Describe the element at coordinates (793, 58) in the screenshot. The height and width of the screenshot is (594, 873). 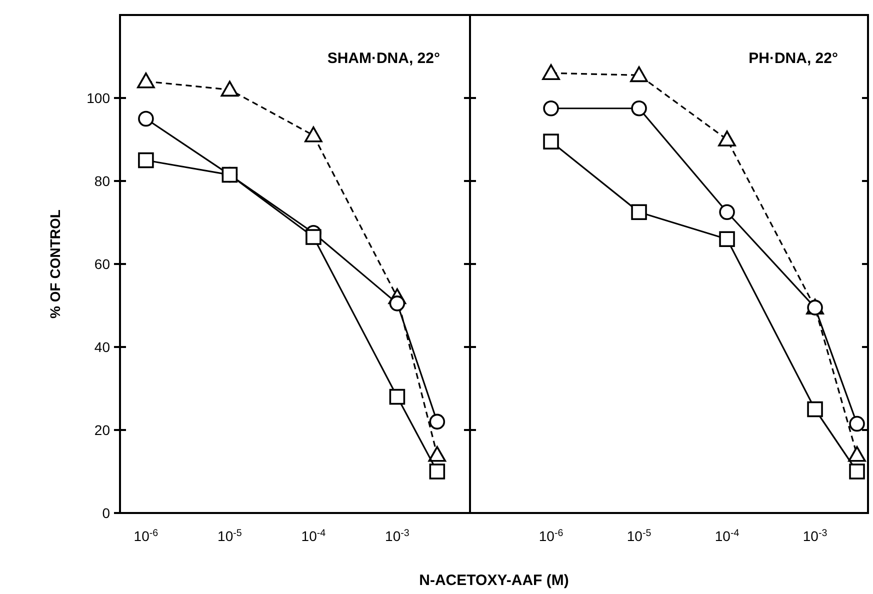
I see `annotation: PH·DNA, 22°` at that location.